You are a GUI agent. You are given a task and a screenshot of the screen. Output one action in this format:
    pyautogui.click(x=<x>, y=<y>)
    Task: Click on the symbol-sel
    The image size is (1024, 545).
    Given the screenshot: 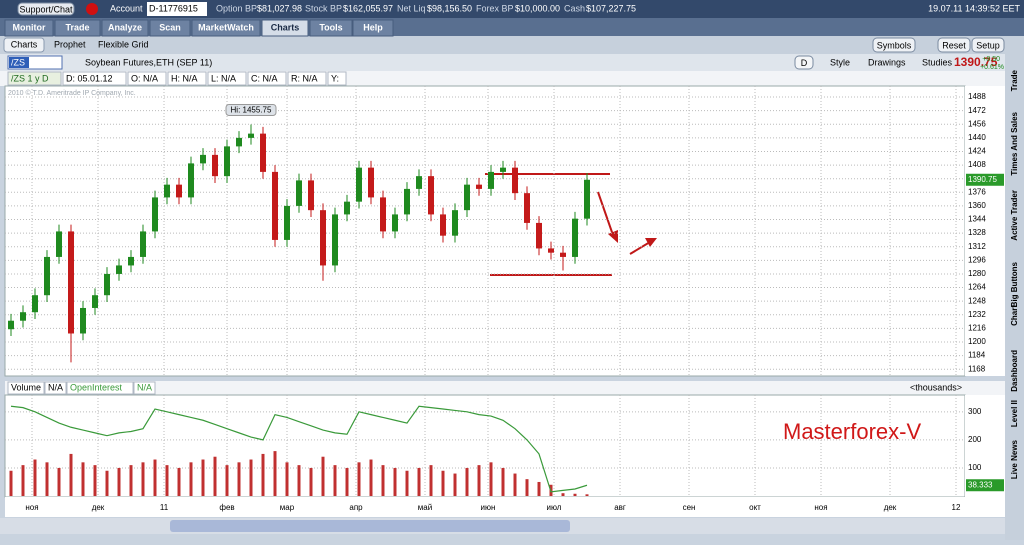 What is the action you would take?
    pyautogui.click(x=19, y=62)
    